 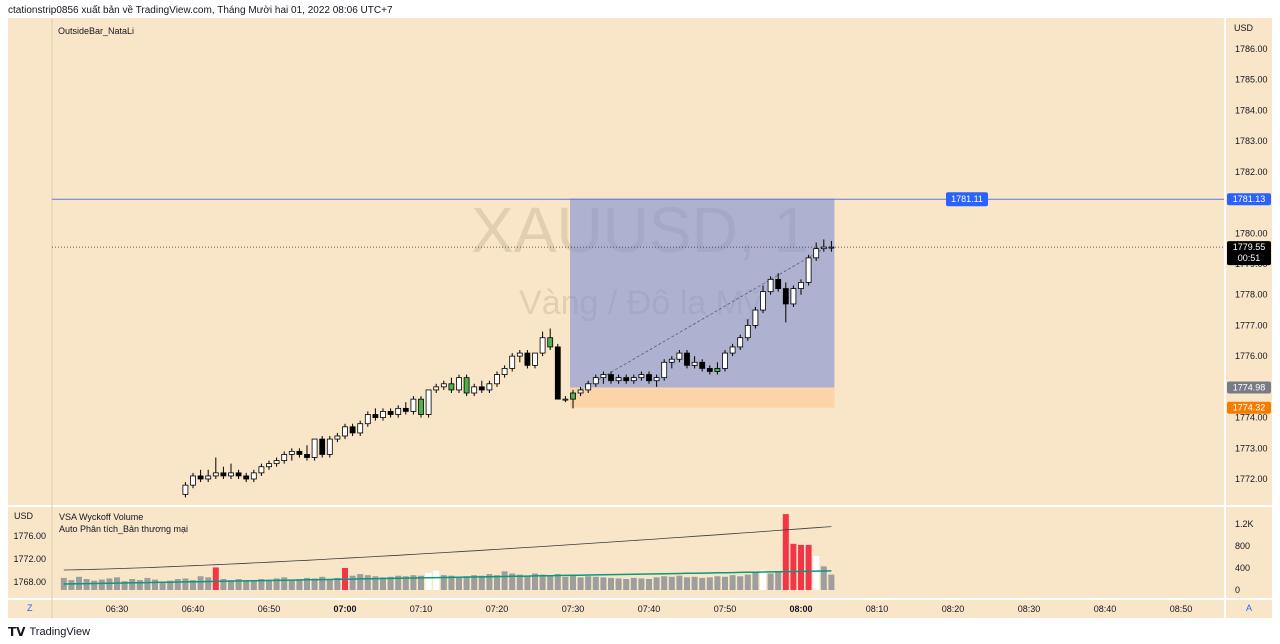 I want to click on time-tick-label: 06:50, so click(x=269, y=609).